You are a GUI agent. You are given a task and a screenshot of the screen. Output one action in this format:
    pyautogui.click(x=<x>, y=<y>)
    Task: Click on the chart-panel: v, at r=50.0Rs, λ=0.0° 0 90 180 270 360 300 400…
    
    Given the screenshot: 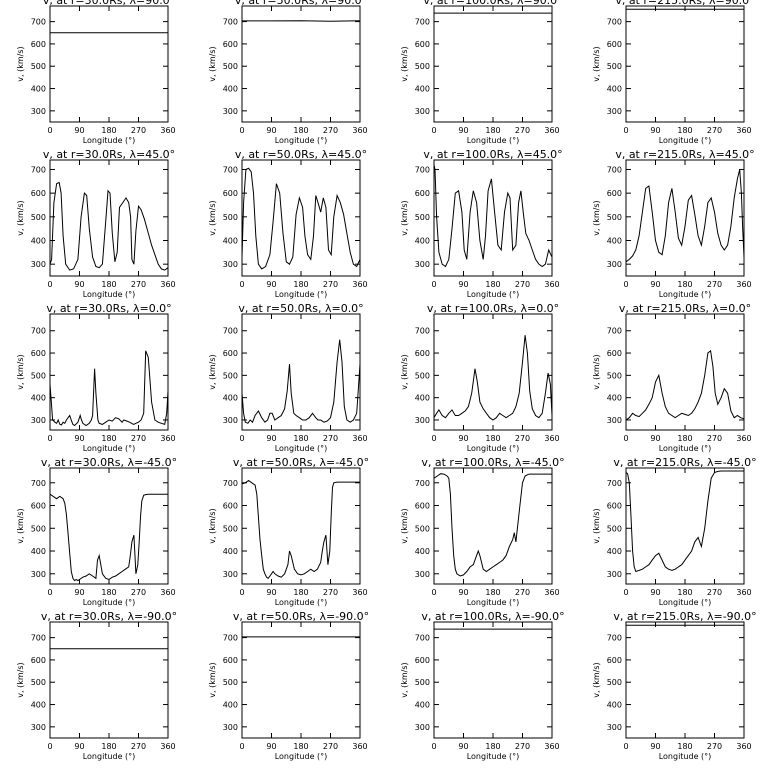 What is the action you would take?
    pyautogui.click(x=288, y=377)
    